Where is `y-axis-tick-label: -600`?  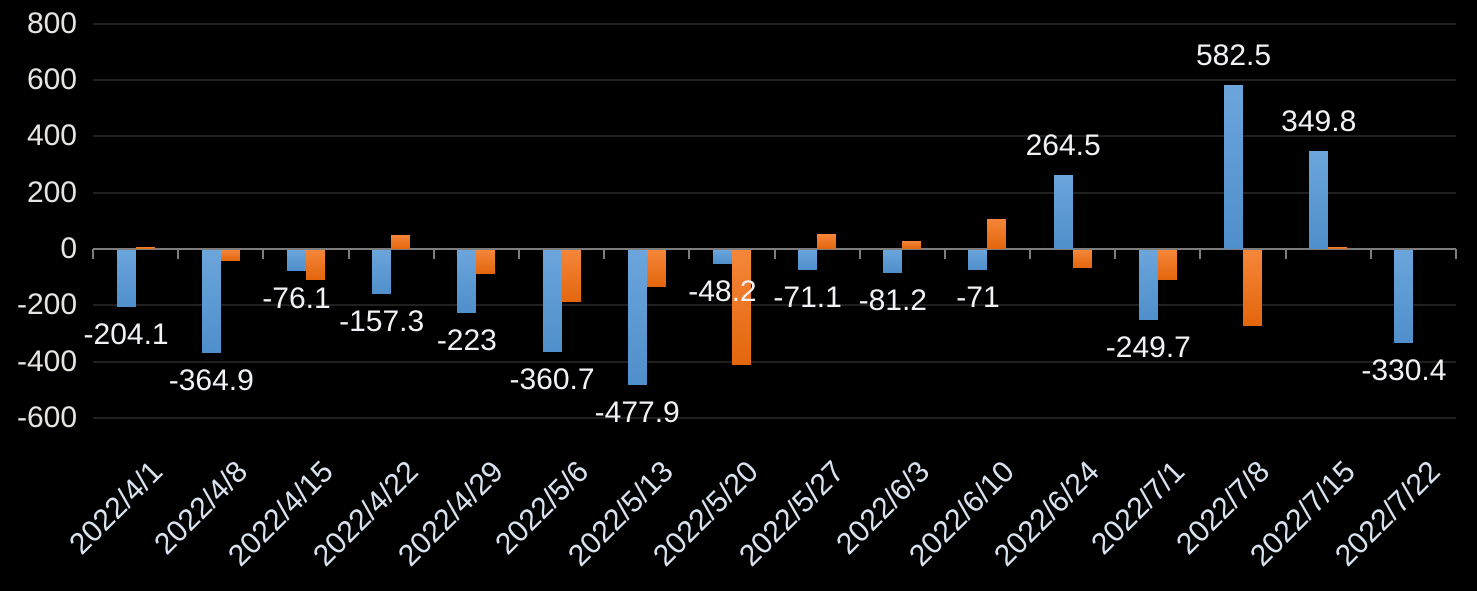
y-axis-tick-label: -600 is located at coordinates (46, 417).